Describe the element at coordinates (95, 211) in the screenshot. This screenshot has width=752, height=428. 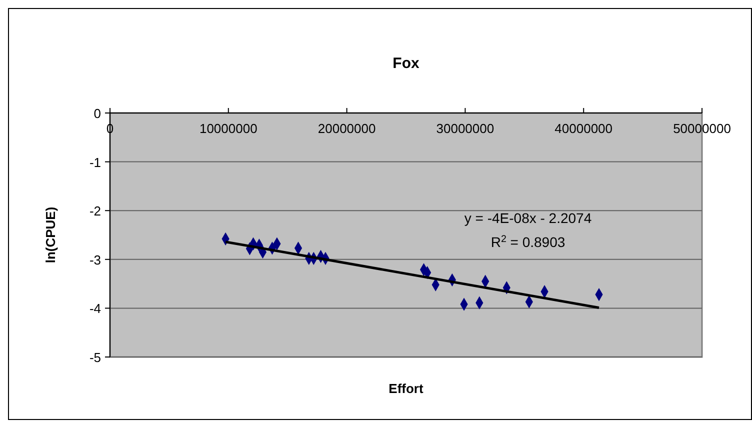
I see `y-tick-label: -2` at that location.